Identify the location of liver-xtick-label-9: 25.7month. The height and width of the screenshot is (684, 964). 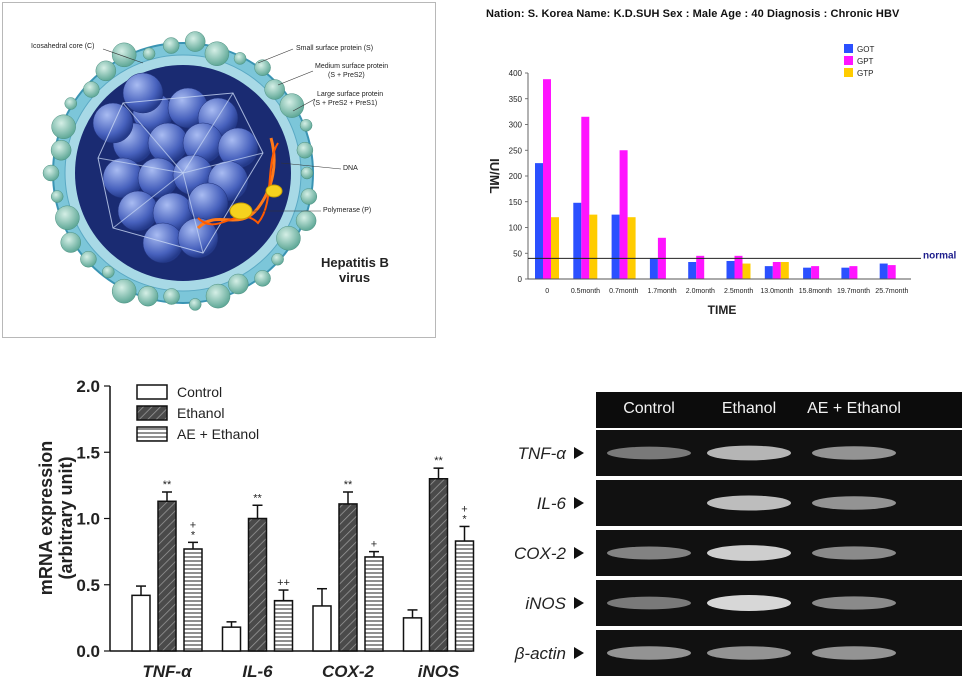
(891, 291).